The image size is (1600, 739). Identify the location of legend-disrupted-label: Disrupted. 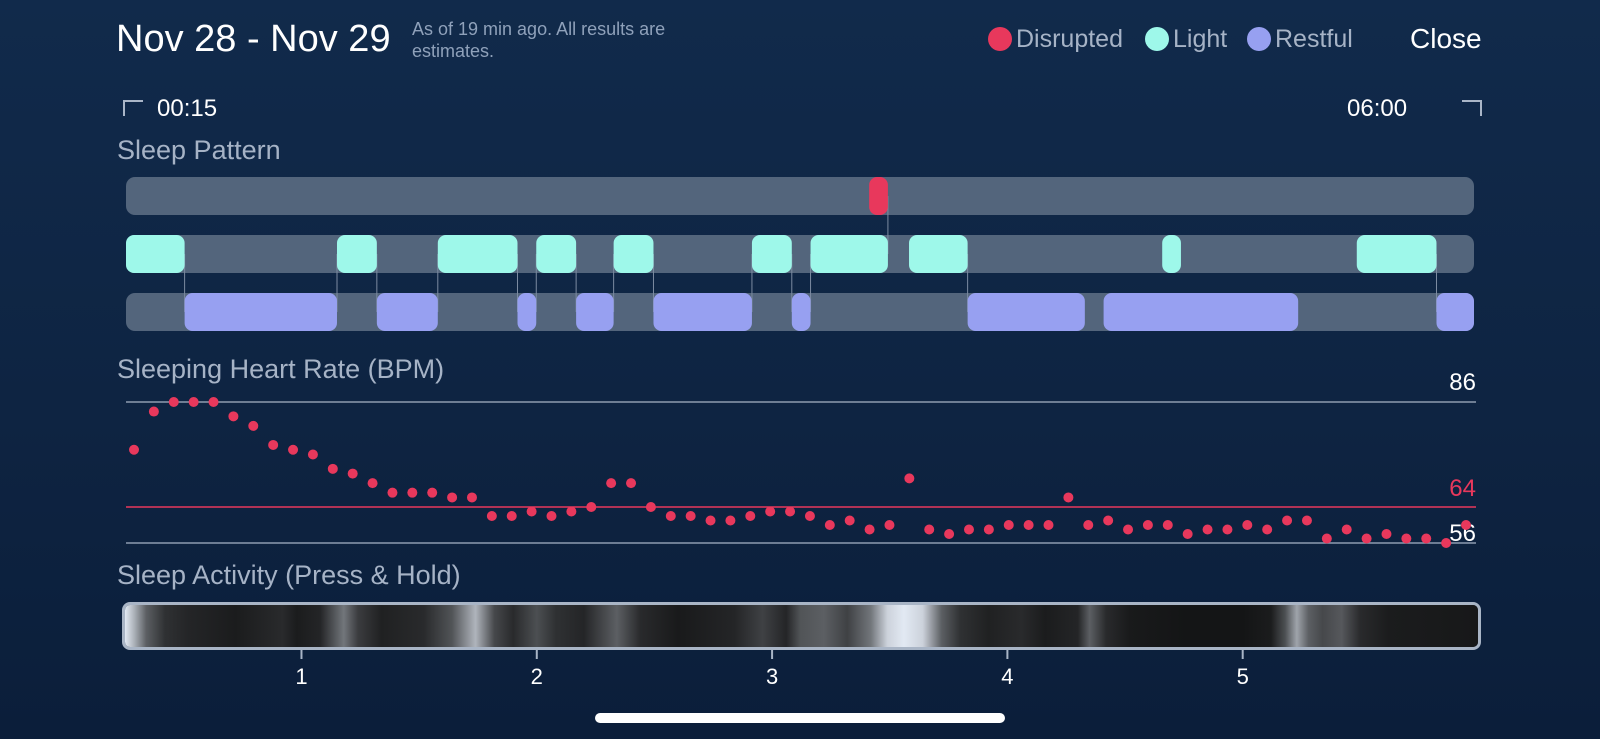
(1069, 38).